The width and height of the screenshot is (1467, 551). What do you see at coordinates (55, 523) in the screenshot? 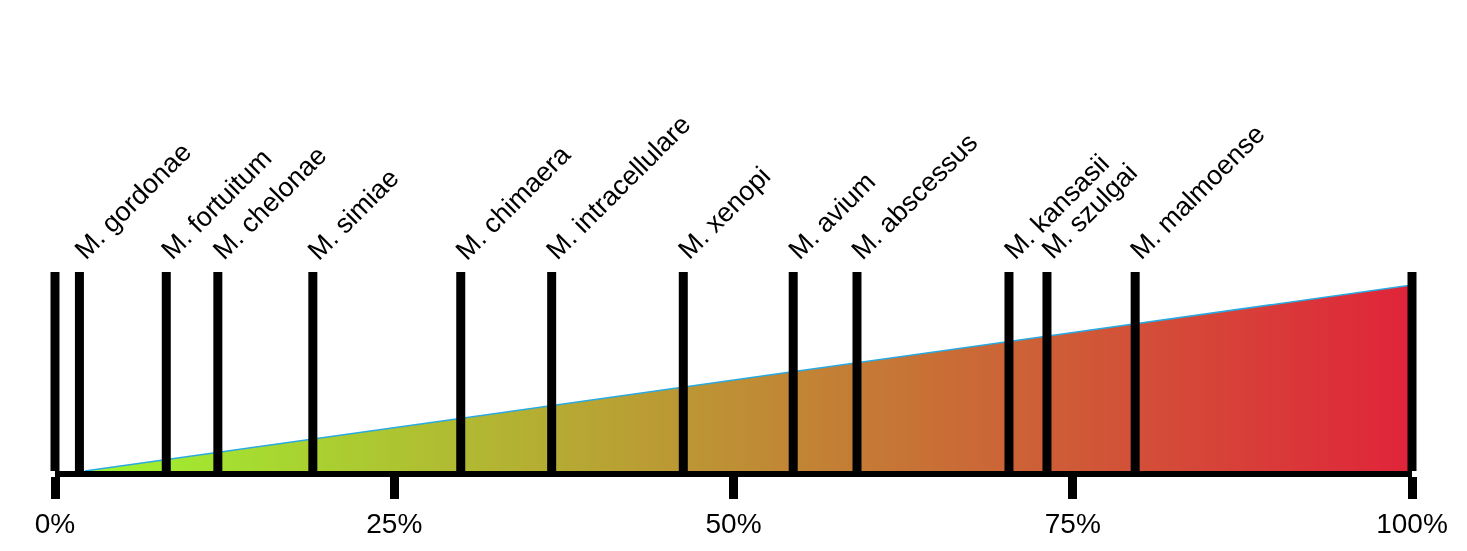
I see `x-tick-label: 0%` at bounding box center [55, 523].